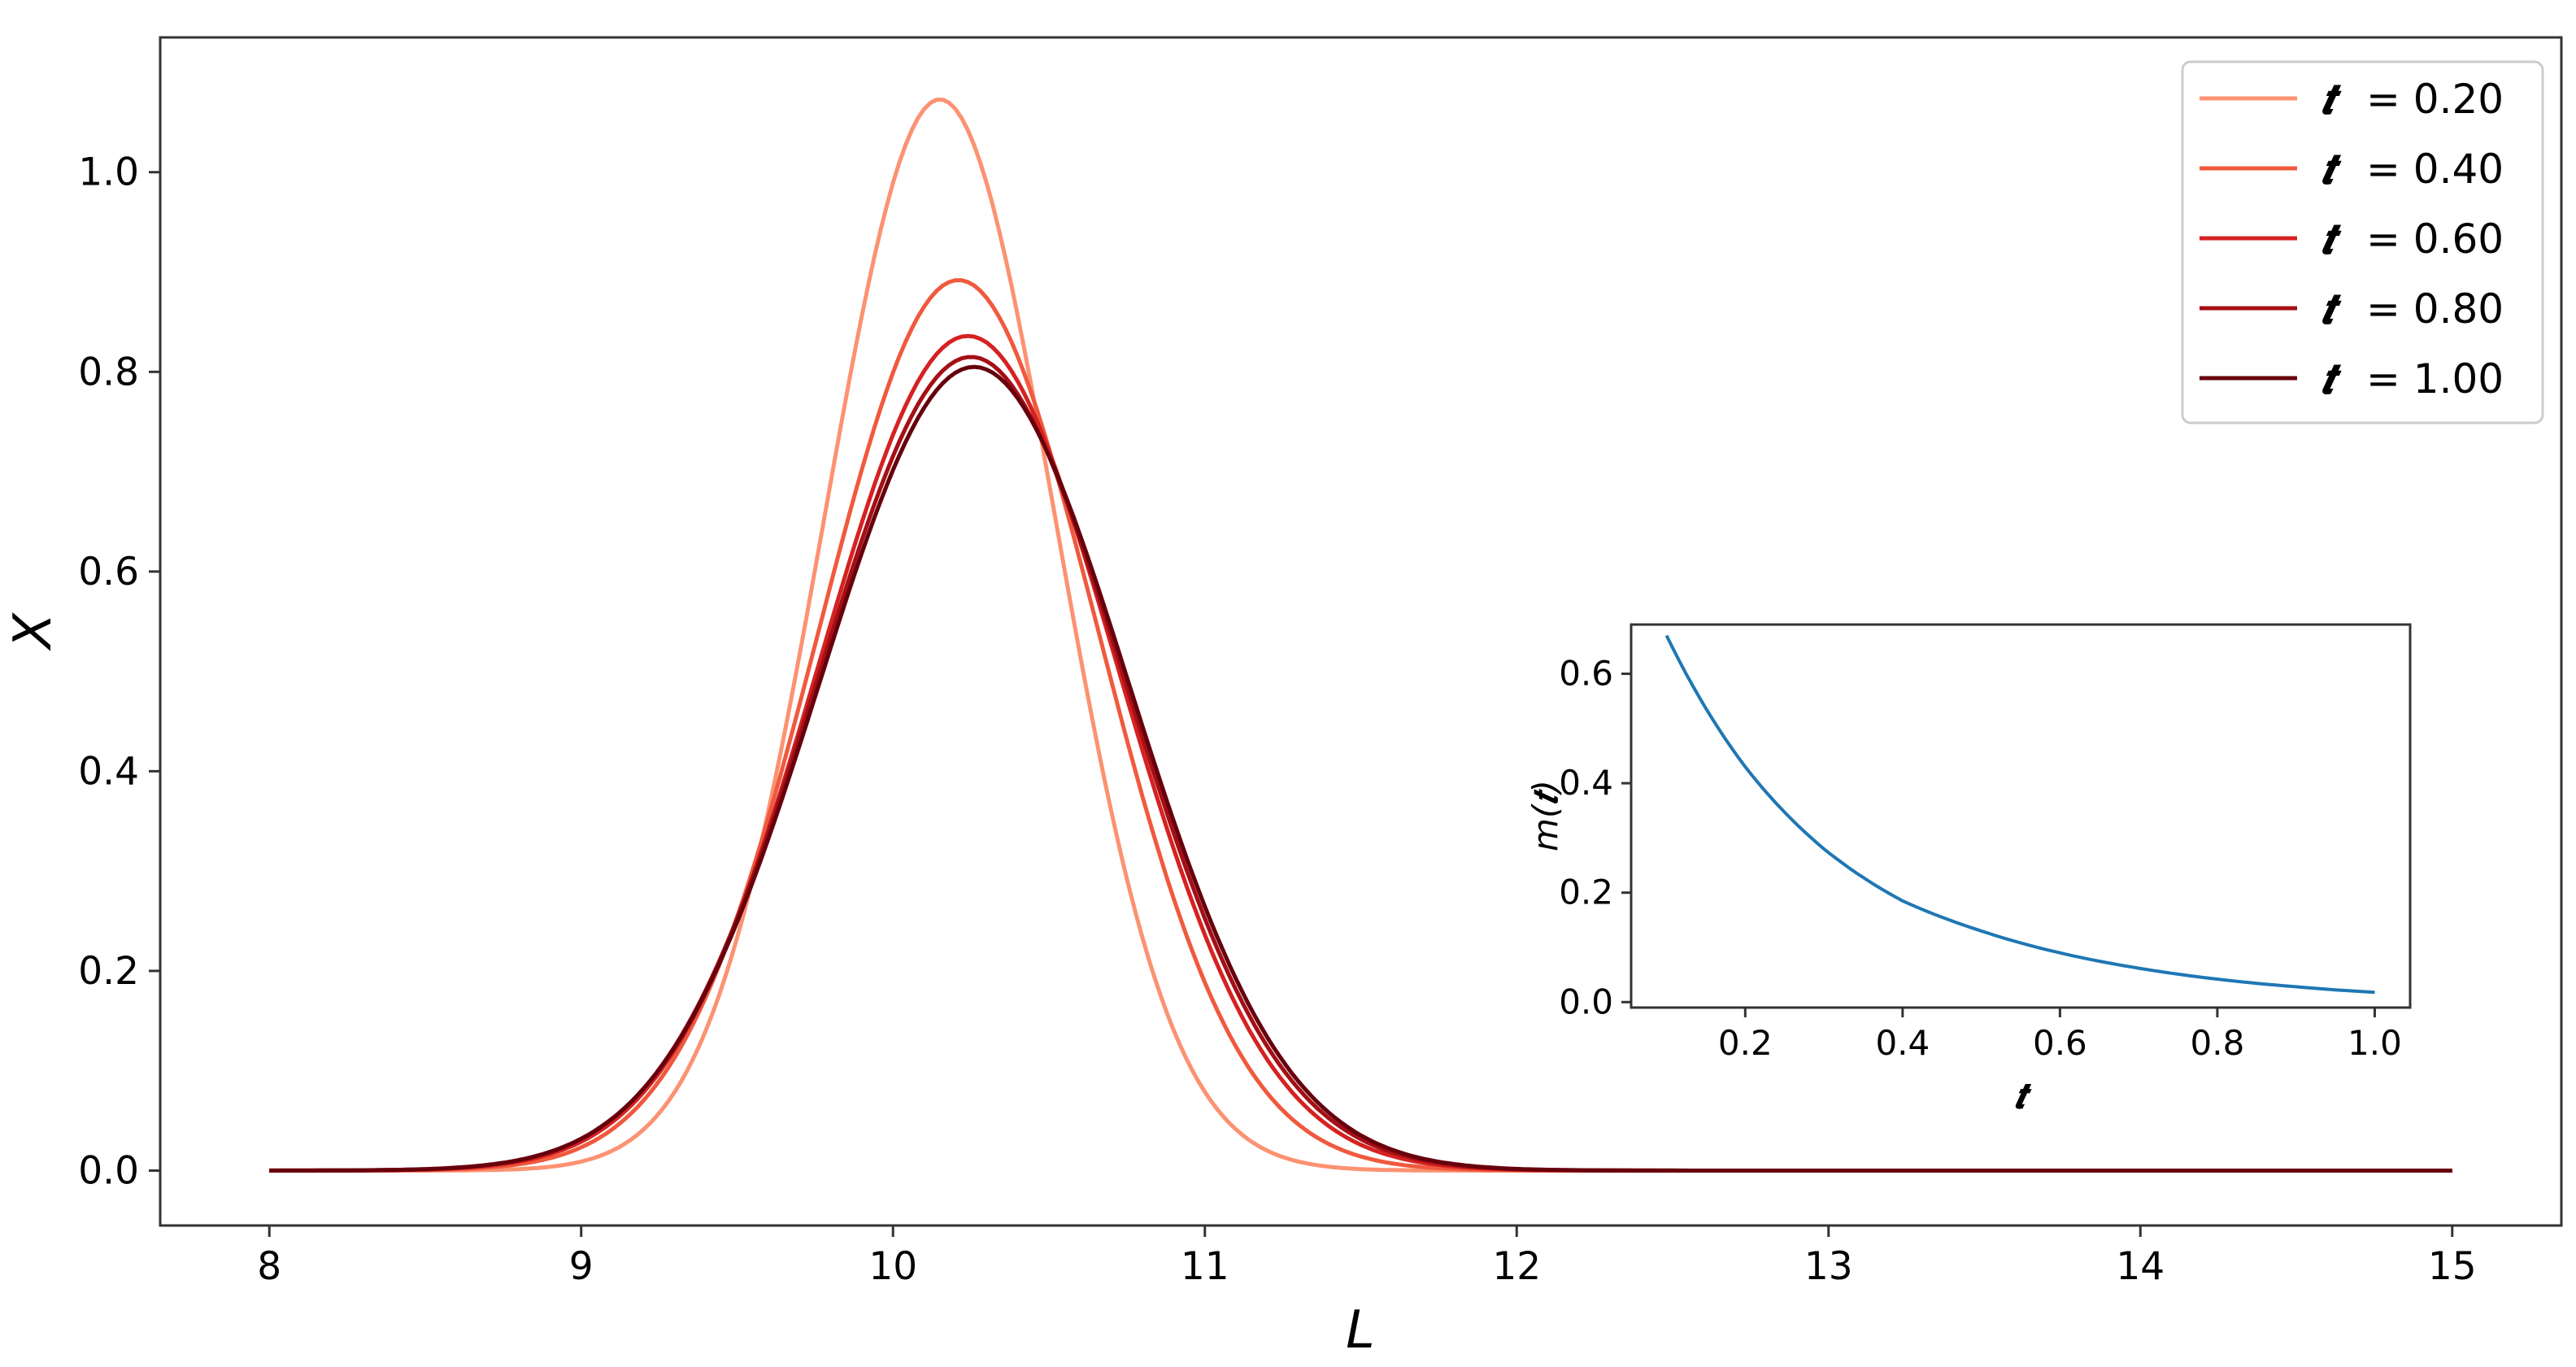 This screenshot has width=2576, height=1367. What do you see at coordinates (1205, 1266) in the screenshot?
I see `x-tick-label: 11` at bounding box center [1205, 1266].